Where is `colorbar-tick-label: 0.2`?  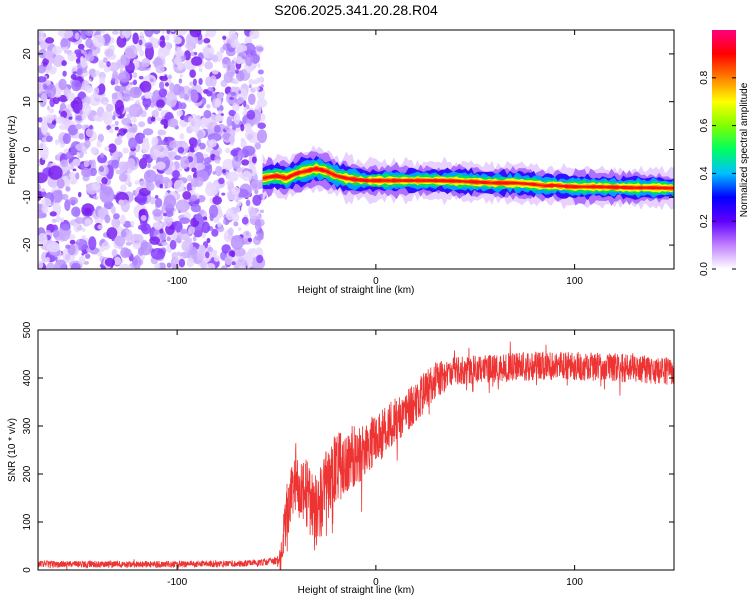
colorbar-tick-label: 0.2 is located at coordinates (704, 221).